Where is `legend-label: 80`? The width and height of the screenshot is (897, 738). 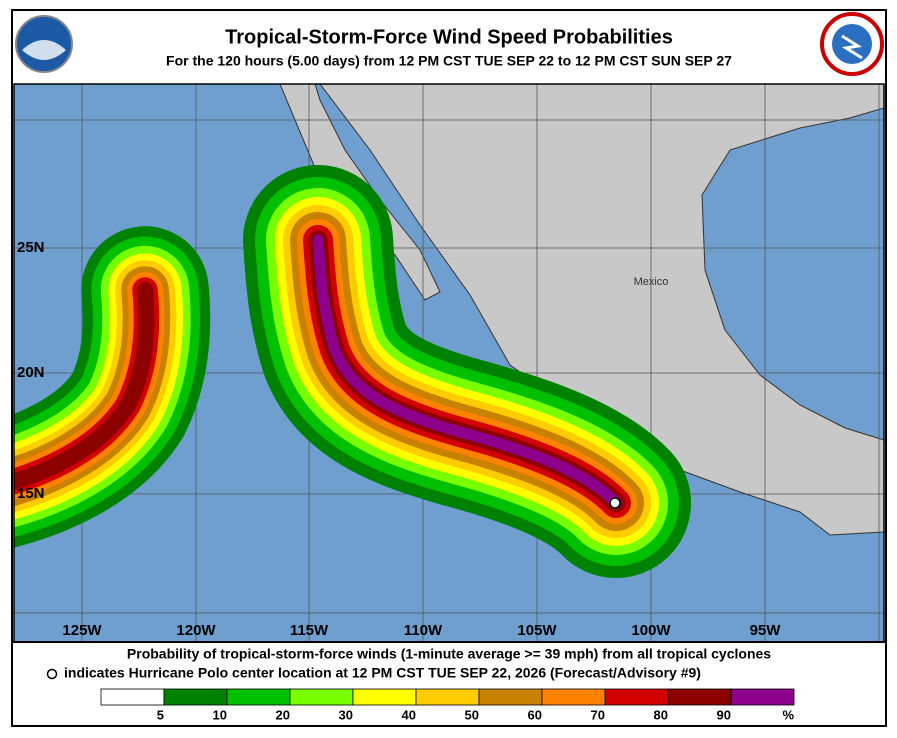
legend-label: 80 is located at coordinates (661, 714).